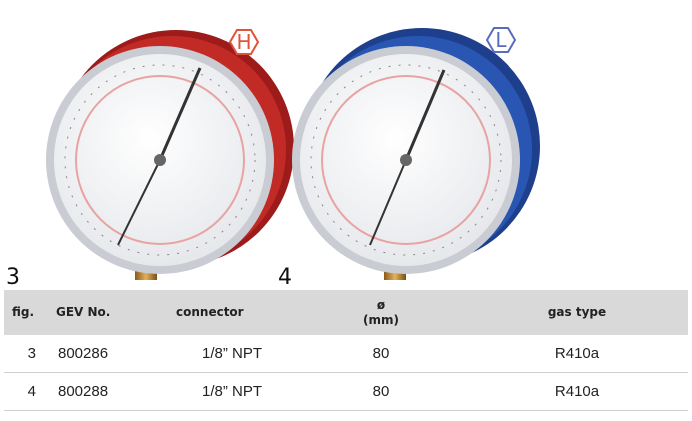  What do you see at coordinates (501, 40) in the screenshot?
I see `badge: L` at bounding box center [501, 40].